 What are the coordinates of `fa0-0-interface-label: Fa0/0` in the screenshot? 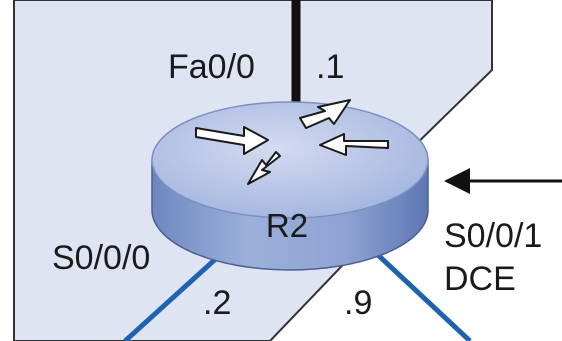 It's located at (211, 67).